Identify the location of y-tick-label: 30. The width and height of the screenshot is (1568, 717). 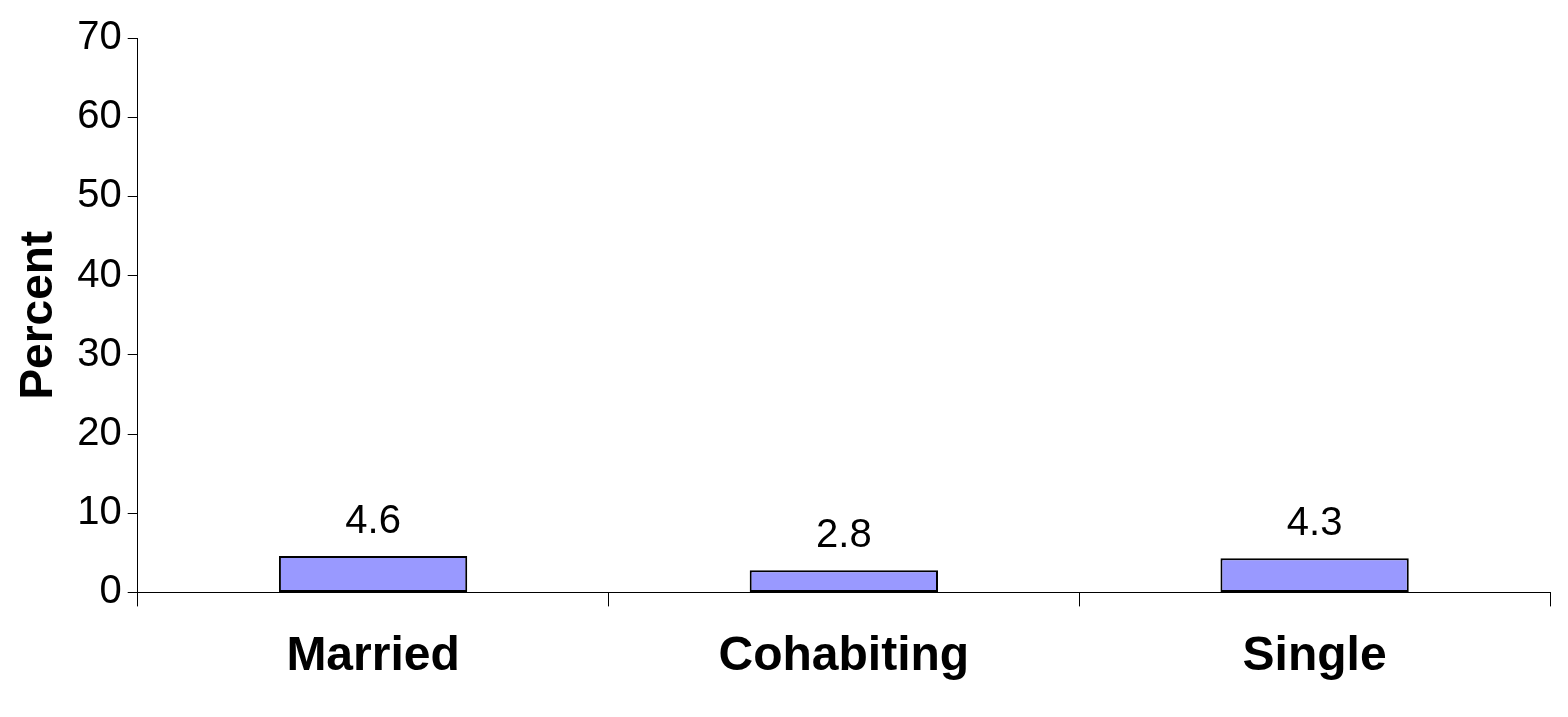
(99, 351).